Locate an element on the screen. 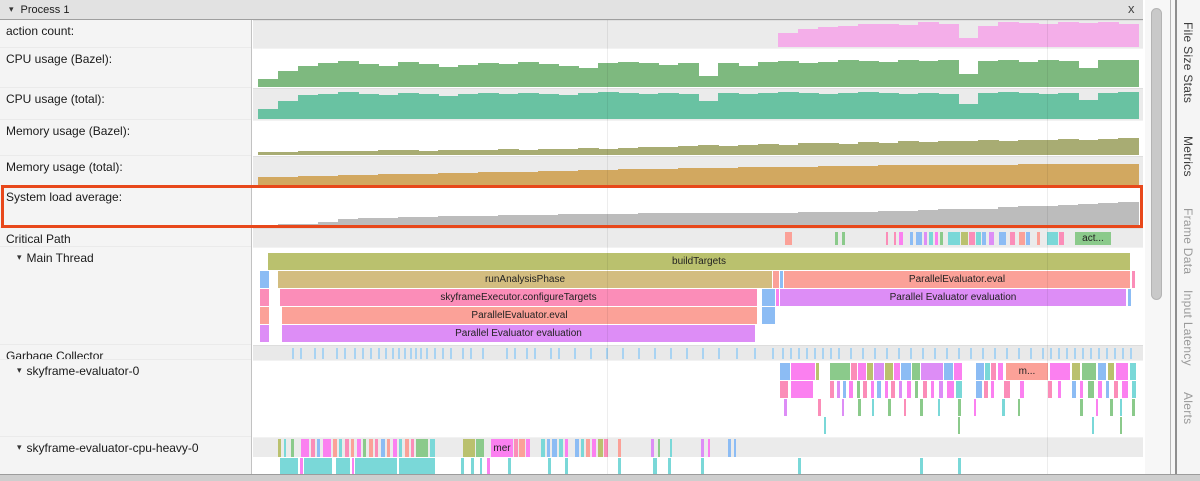  track-label-skyframe-evaluator-cpu-heavy-0: ▾ skyframe-evaluator-cpu-heavy-0 is located at coordinates (125, 456).